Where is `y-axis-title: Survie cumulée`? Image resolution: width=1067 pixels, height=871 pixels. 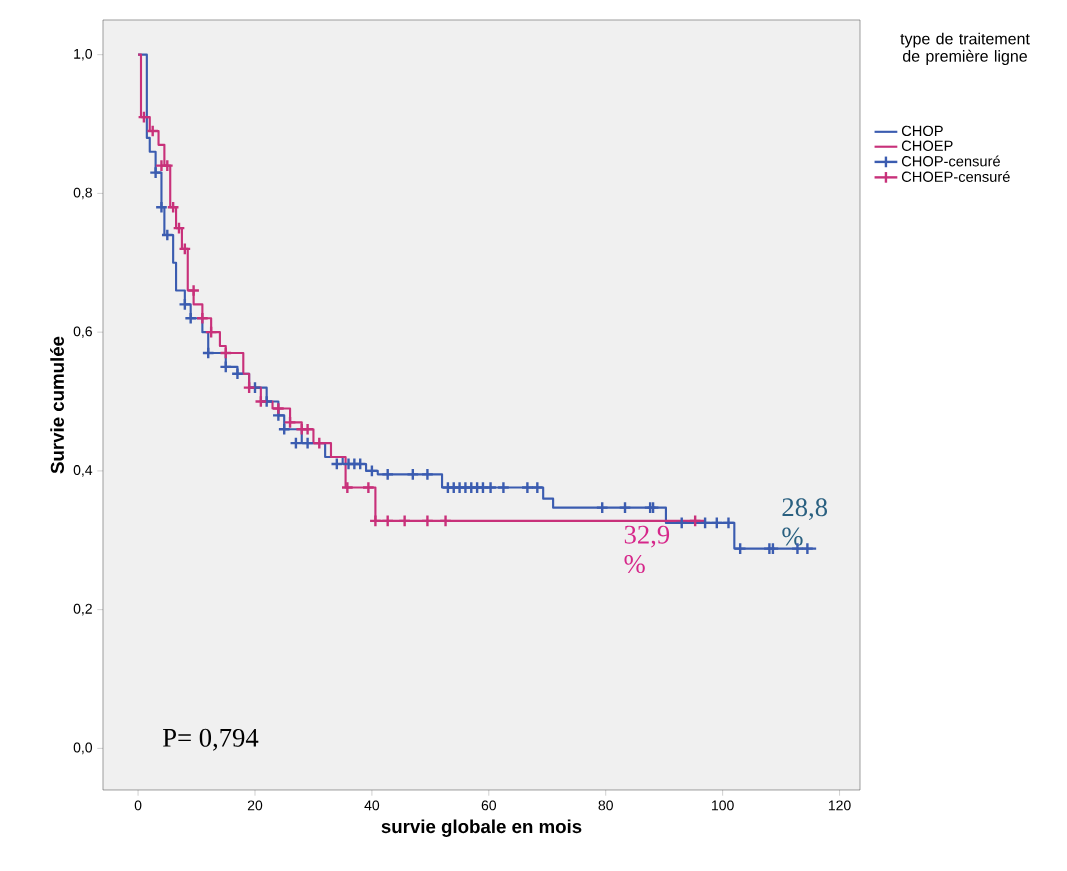 y-axis-title: Survie cumulée is located at coordinates (57, 405).